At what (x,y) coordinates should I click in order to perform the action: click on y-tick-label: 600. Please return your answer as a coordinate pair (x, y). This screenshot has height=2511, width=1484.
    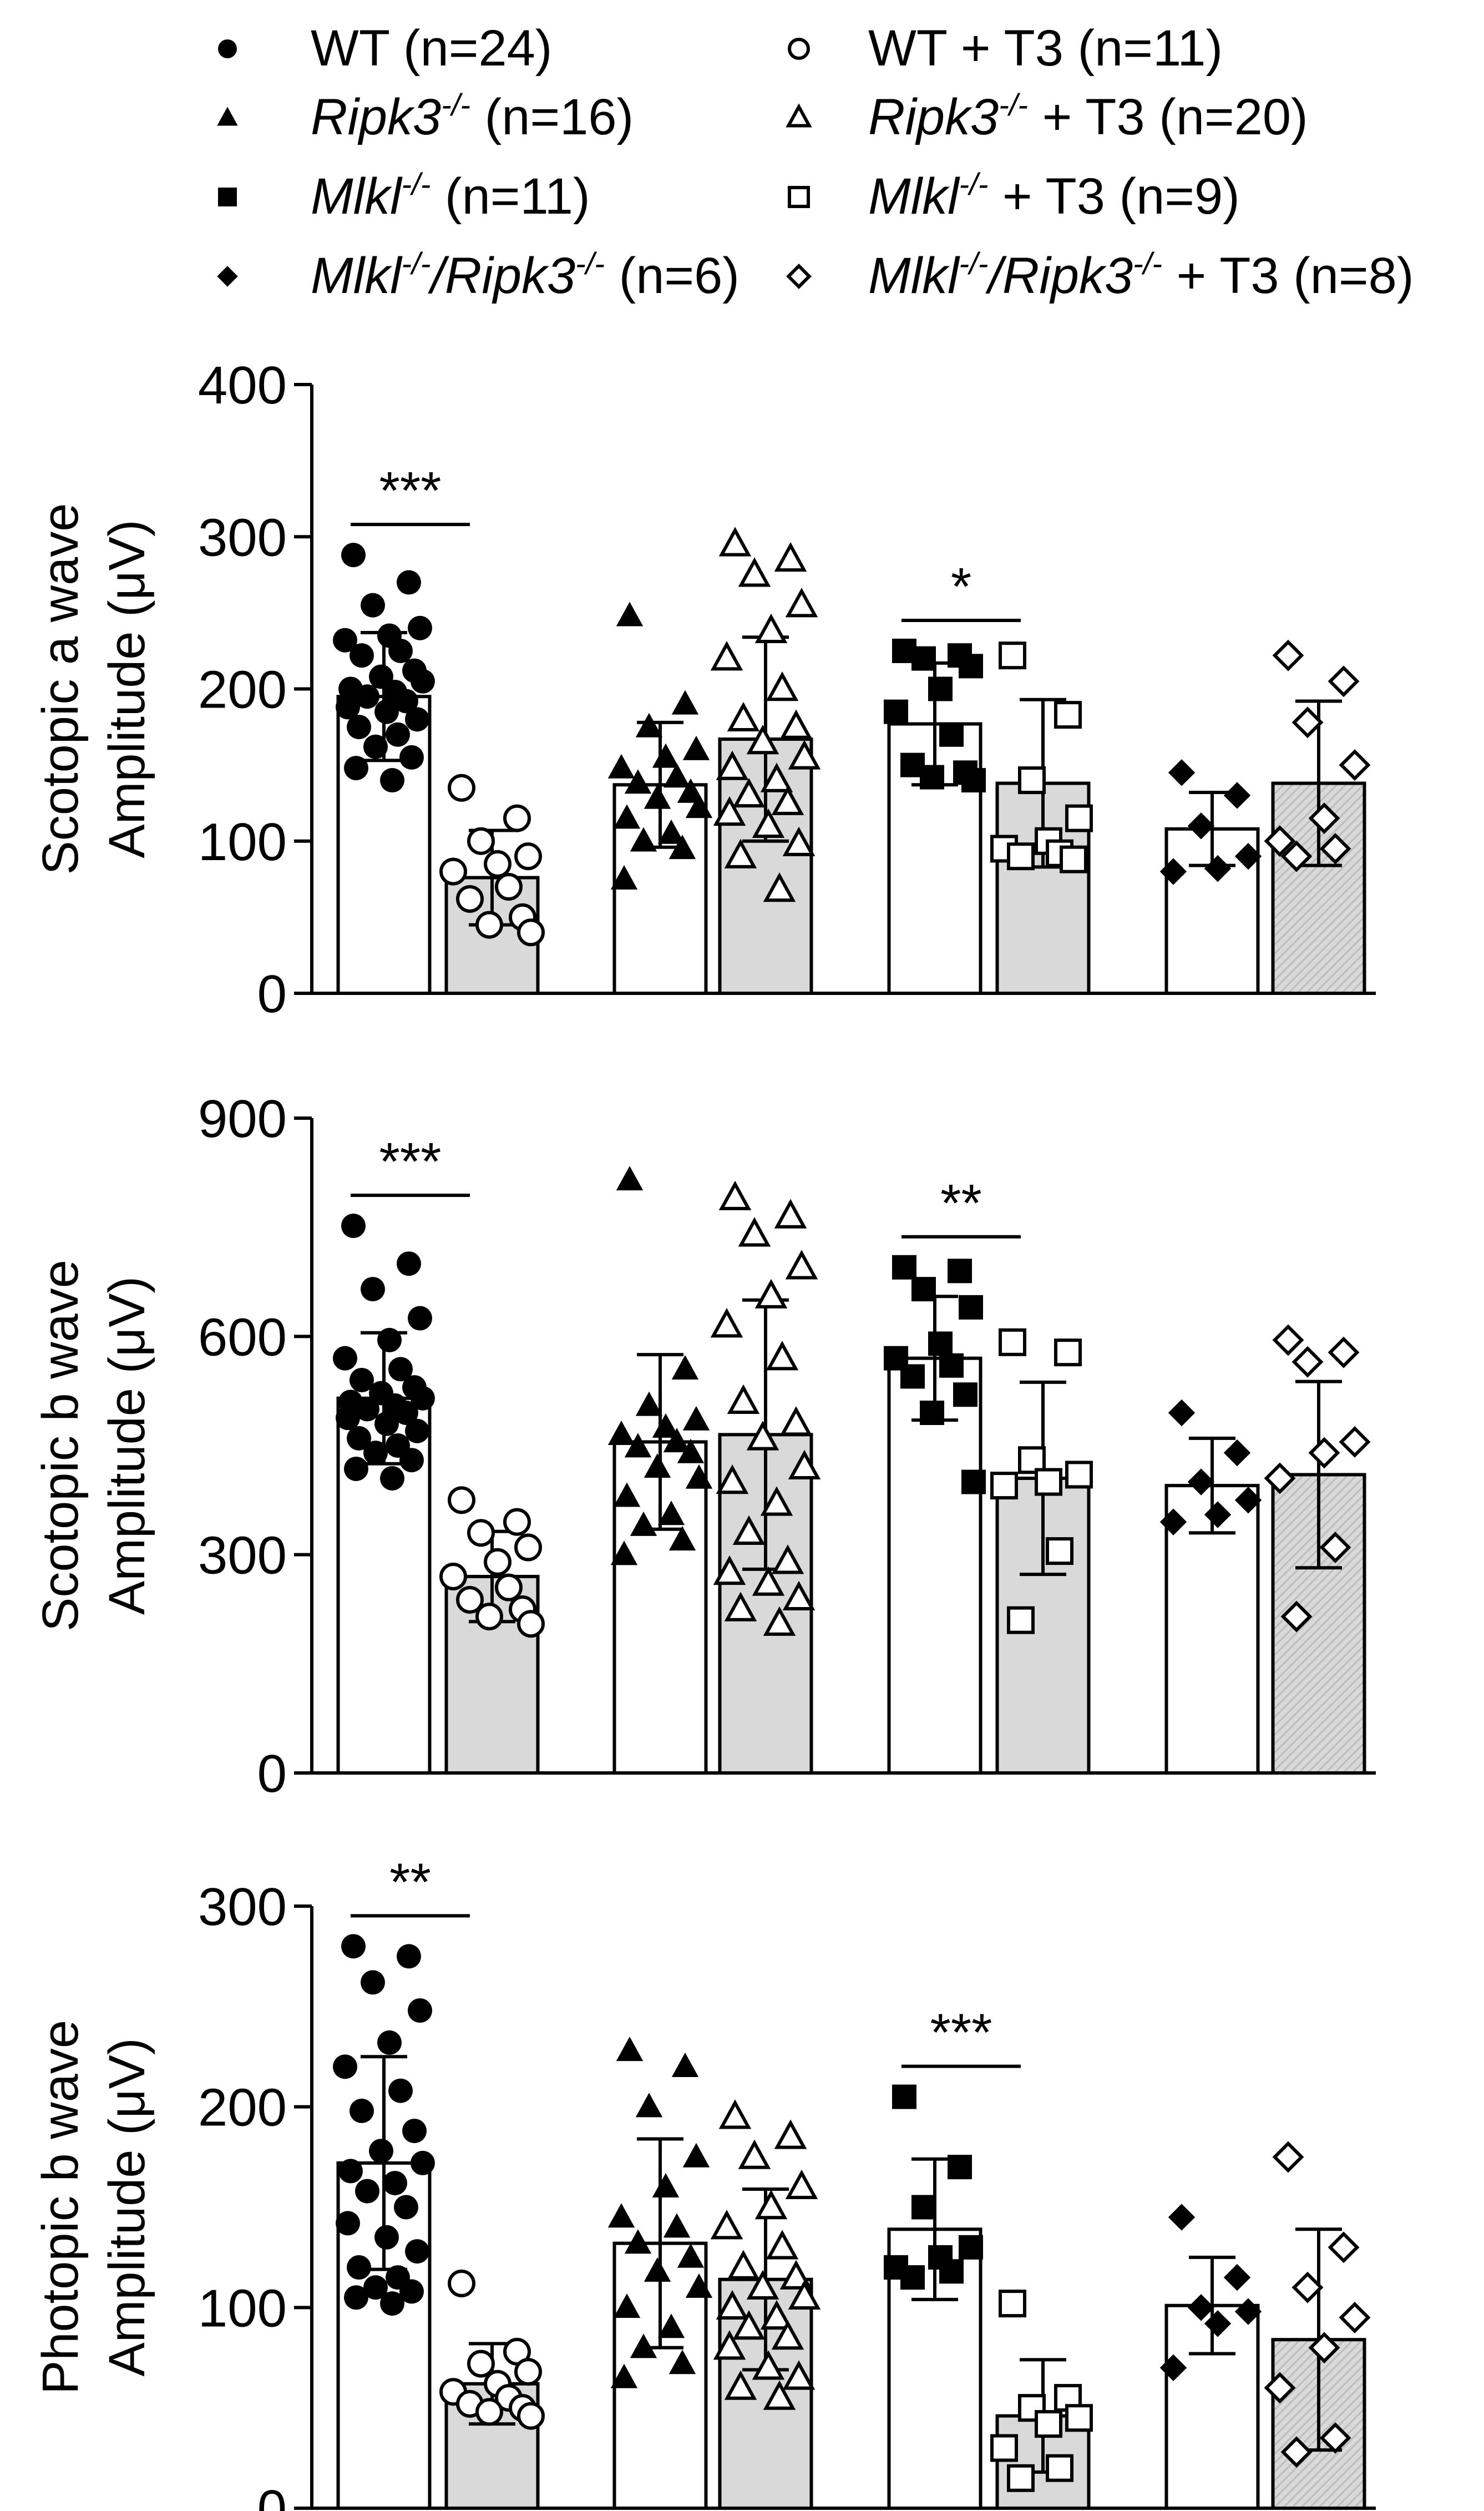
    Looking at the image, I should click on (242, 1337).